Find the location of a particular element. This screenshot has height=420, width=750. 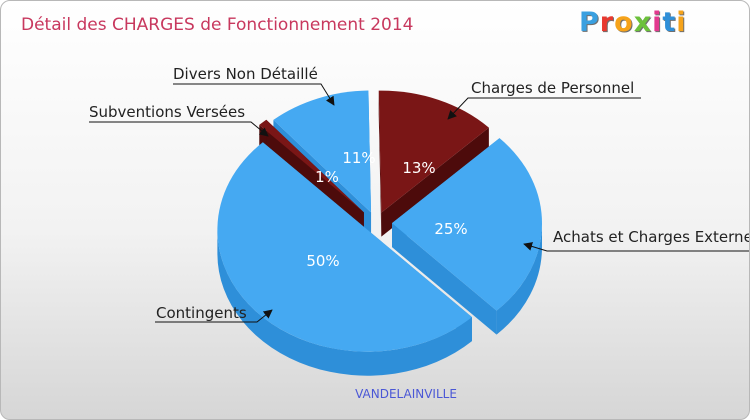

slice-percentage-label: 11% is located at coordinates (358, 158).